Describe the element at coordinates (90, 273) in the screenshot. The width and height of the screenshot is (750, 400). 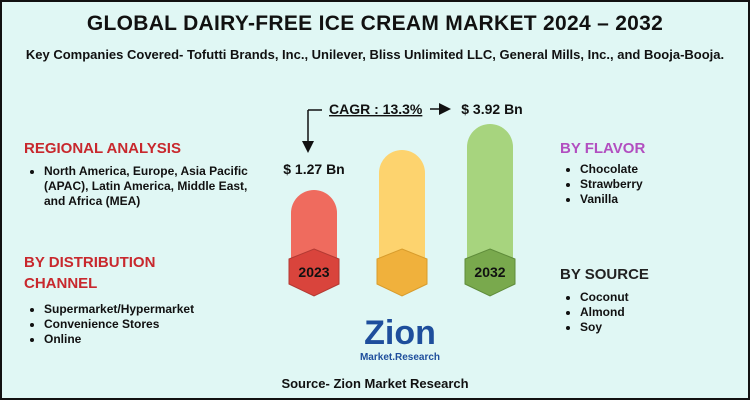
I see `heading: BY DISTRIBUTION CHANNEL` at that location.